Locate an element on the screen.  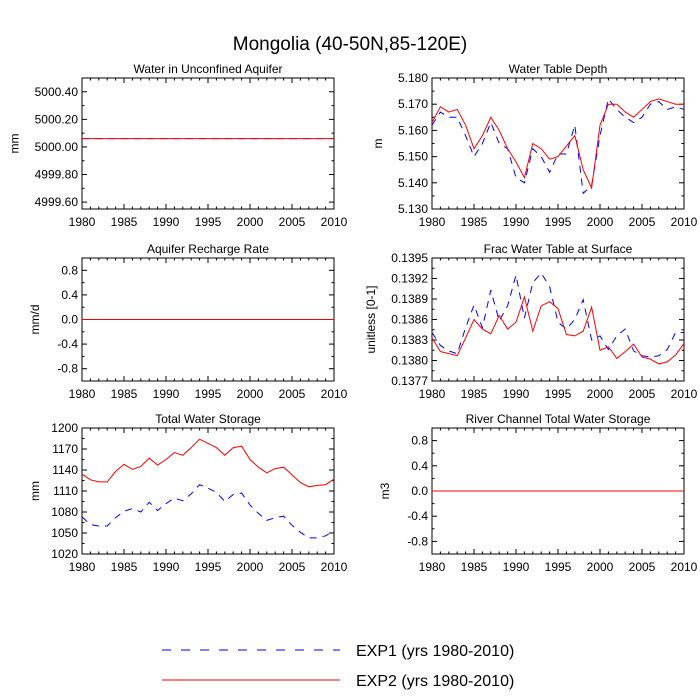
y-tick-label: 1050 is located at coordinates (64, 533).